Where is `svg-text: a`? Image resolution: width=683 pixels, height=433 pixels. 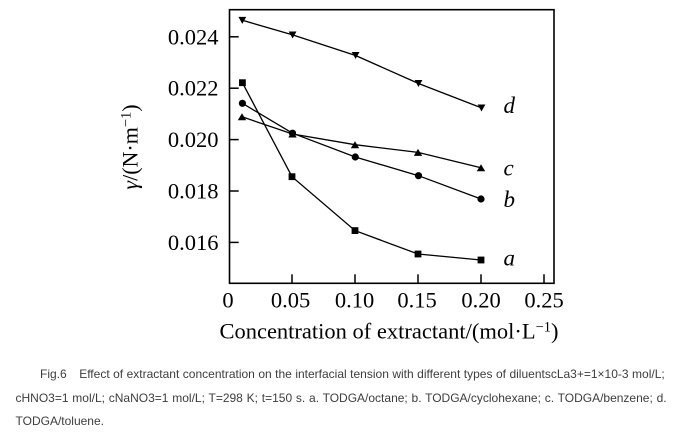
svg-text: a is located at coordinates (510, 257).